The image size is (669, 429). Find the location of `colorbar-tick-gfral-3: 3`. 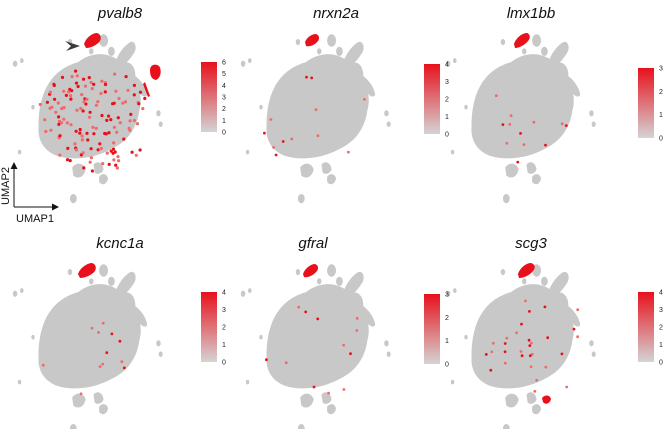

colorbar-tick-gfral-3: 3 is located at coordinates (447, 295).